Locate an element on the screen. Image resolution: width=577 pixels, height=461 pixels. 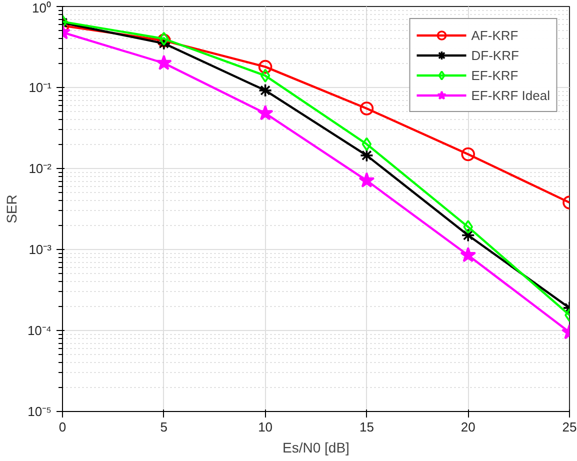
x-tick-label: 10 is located at coordinates (265, 427).